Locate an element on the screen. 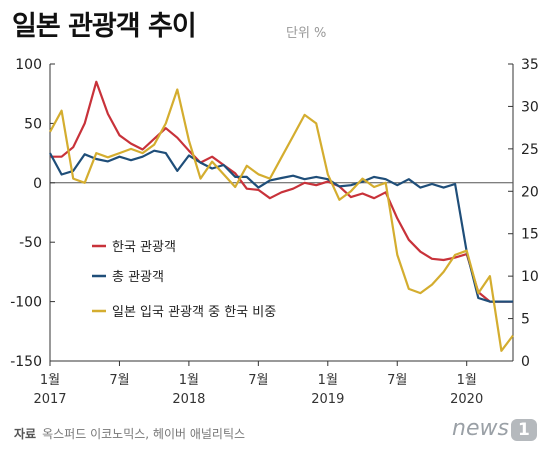  source-note: 자료 옥스퍼드 이코노믹스, 헤이버 애널리틱스 is located at coordinates (129, 433).